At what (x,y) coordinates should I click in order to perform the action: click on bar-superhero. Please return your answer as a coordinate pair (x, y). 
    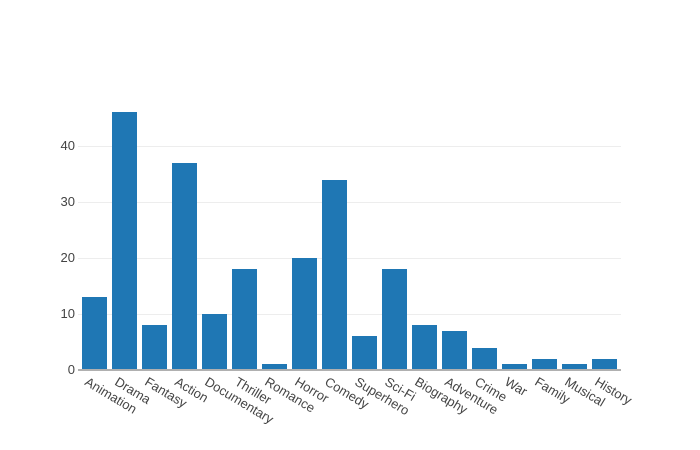
    Looking at the image, I should click on (364, 353).